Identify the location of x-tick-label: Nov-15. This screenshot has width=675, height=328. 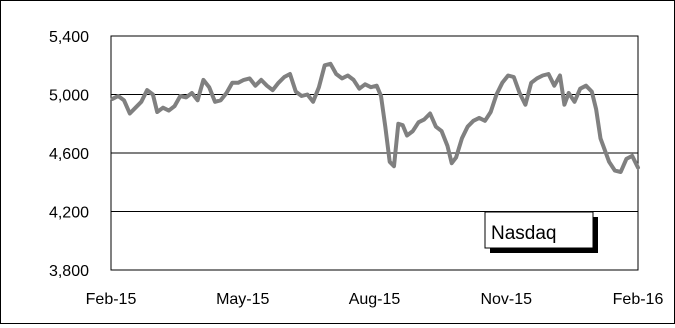
(506, 299).